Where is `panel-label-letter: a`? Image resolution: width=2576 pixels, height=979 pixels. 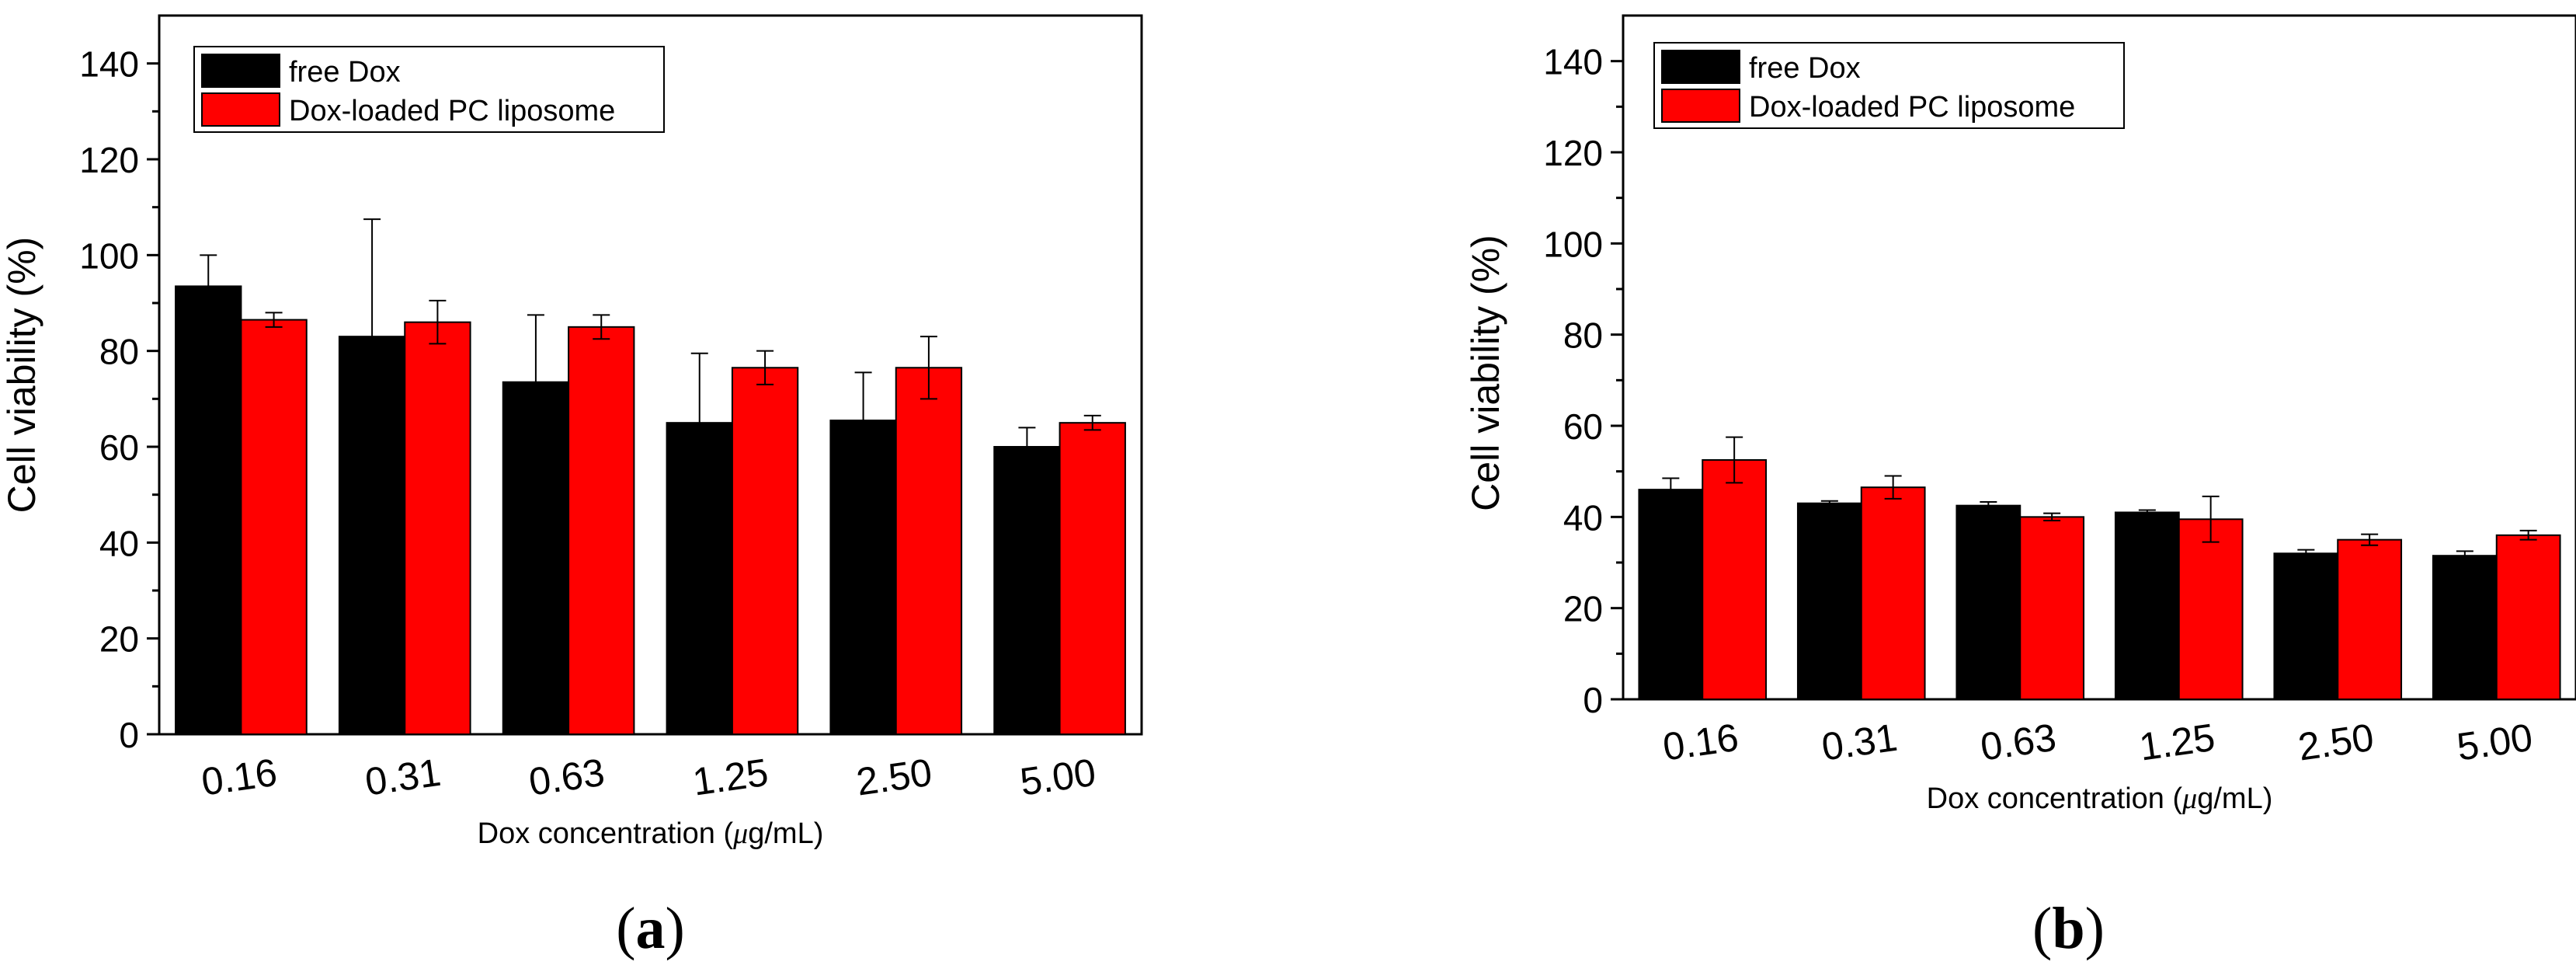
panel-label-letter: a is located at coordinates (651, 929).